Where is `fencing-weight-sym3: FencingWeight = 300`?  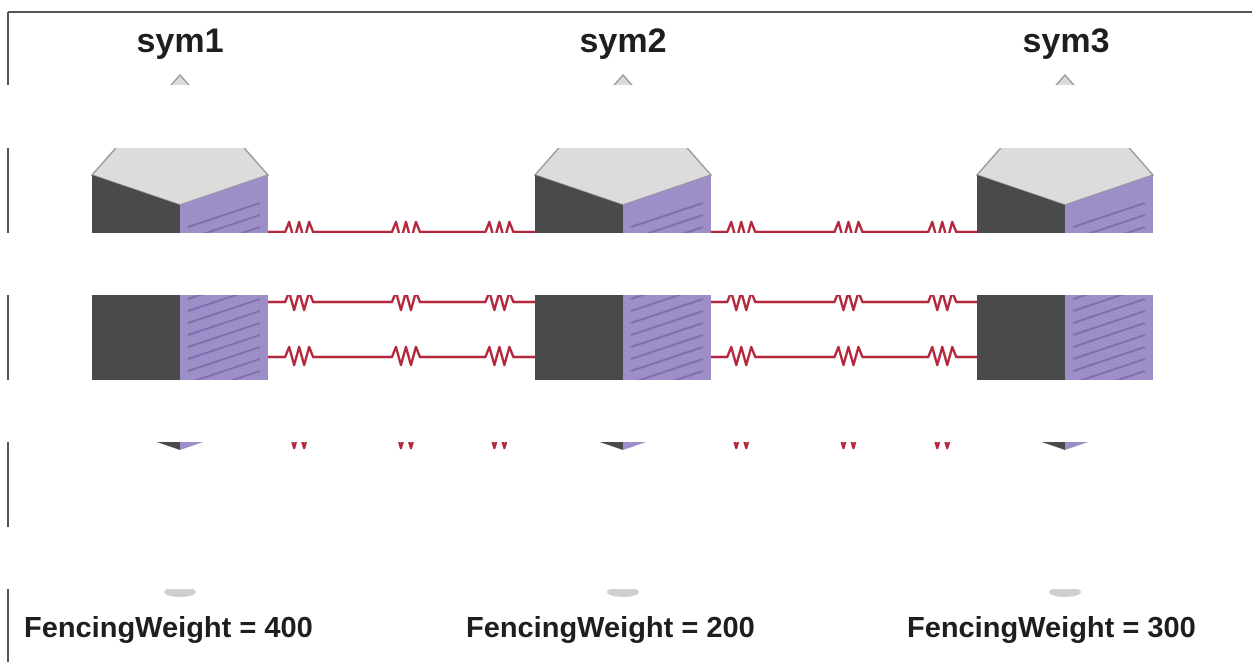
fencing-weight-sym3: FencingWeight = 300 is located at coordinates (1051, 628).